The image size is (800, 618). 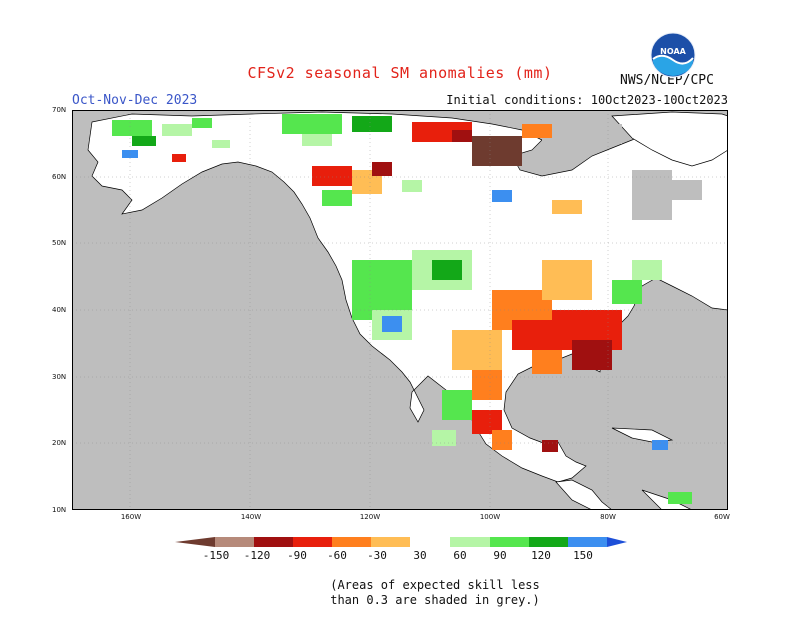 What do you see at coordinates (370, 517) in the screenshot?
I see `lon-label-120w: 120W` at bounding box center [370, 517].